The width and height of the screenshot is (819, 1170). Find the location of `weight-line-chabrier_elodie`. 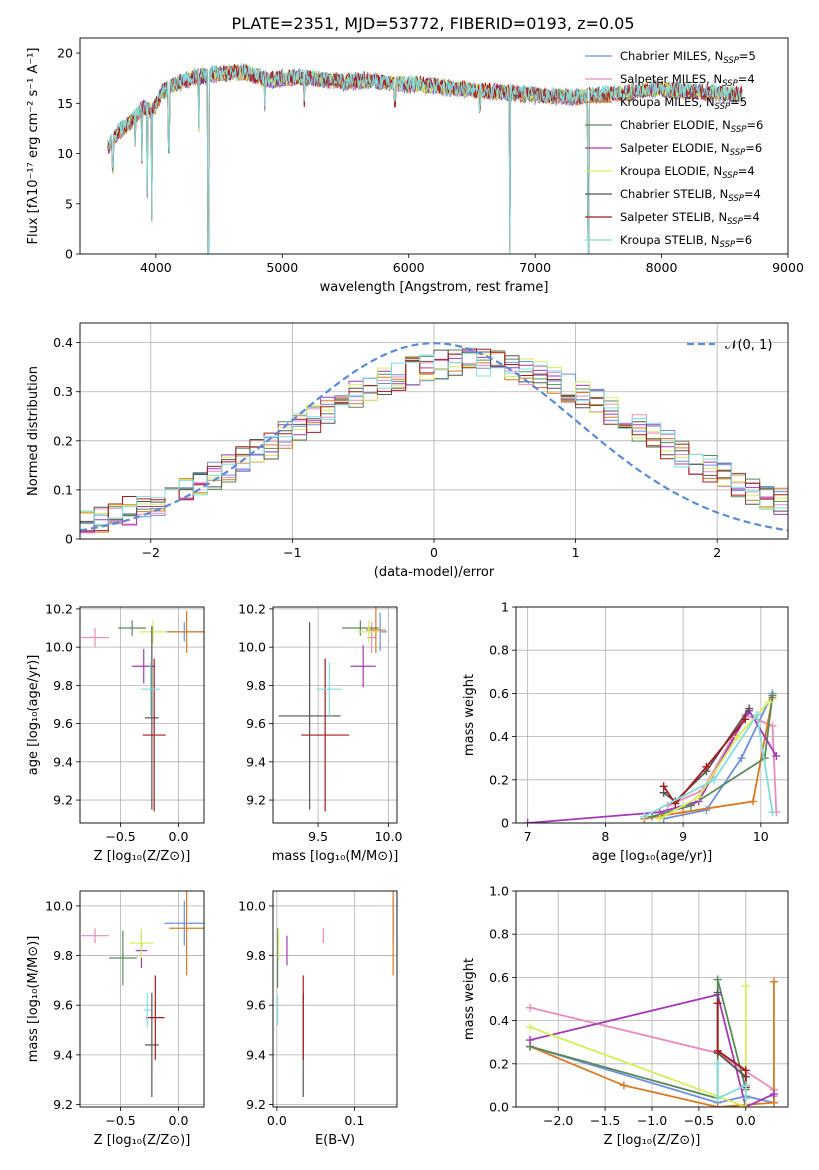

weight-line-chabrier_elodie is located at coordinates (712, 756).